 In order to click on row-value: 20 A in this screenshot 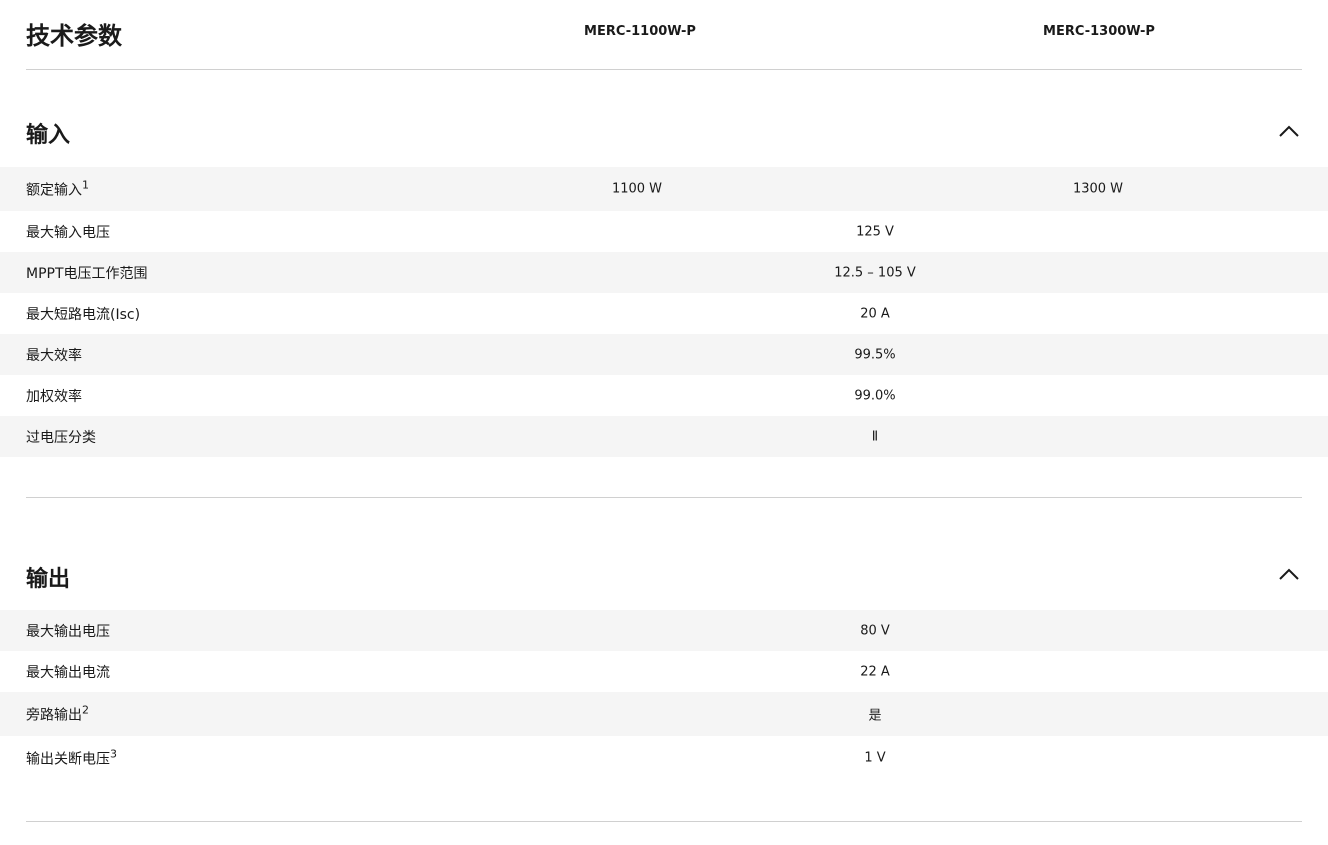, I will do `click(875, 313)`.